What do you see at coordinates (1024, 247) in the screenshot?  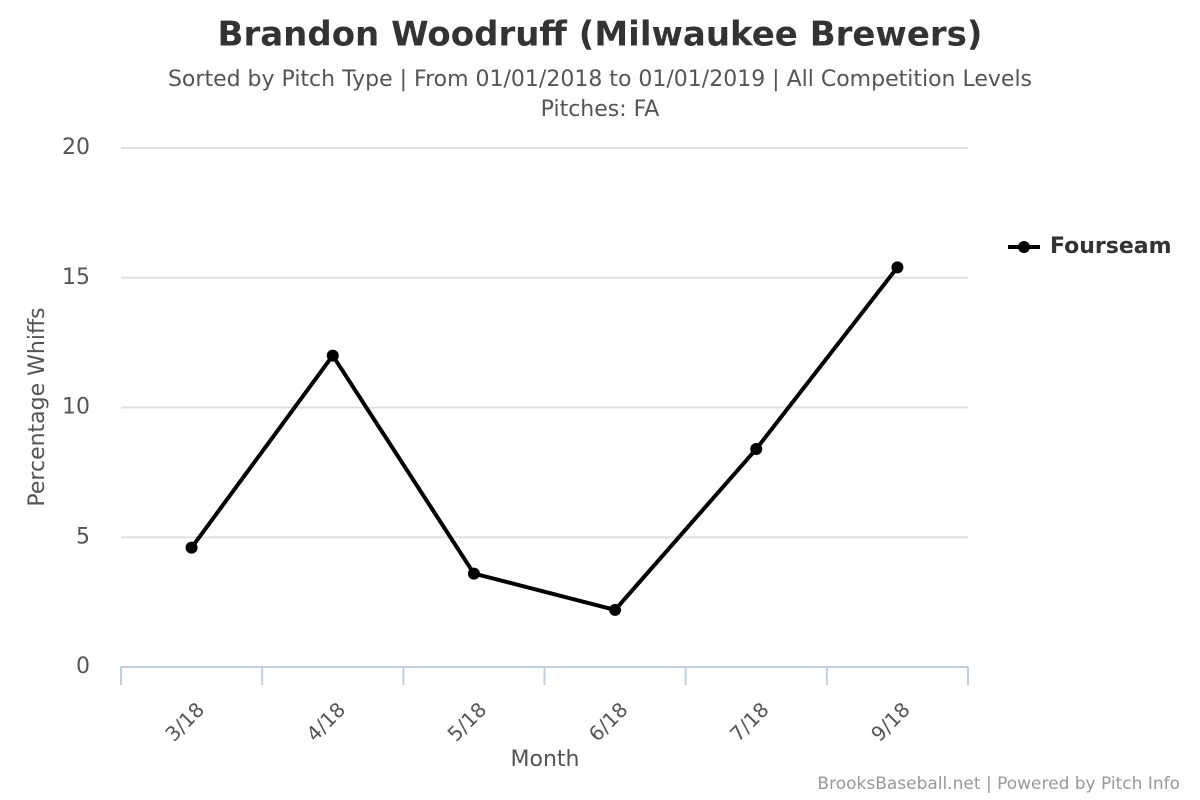 I see `legend-symbol` at bounding box center [1024, 247].